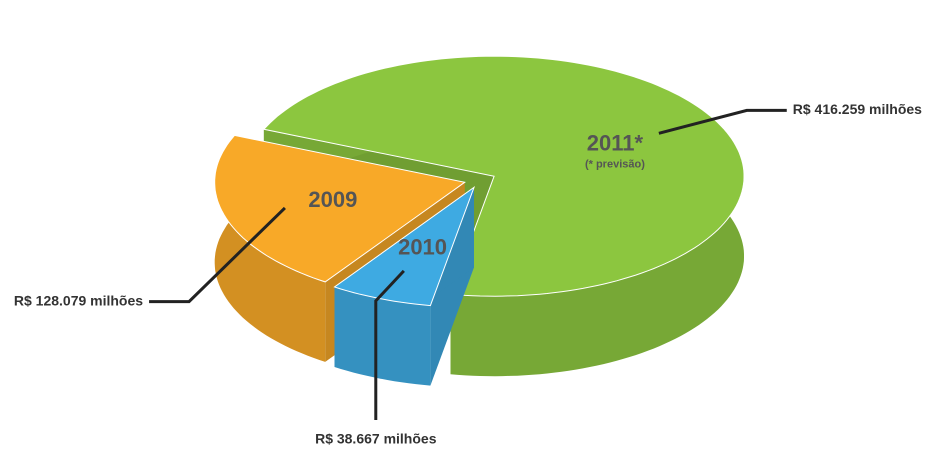 The image size is (936, 460). What do you see at coordinates (615, 143) in the screenshot?
I see `slice-label: 2011*` at bounding box center [615, 143].